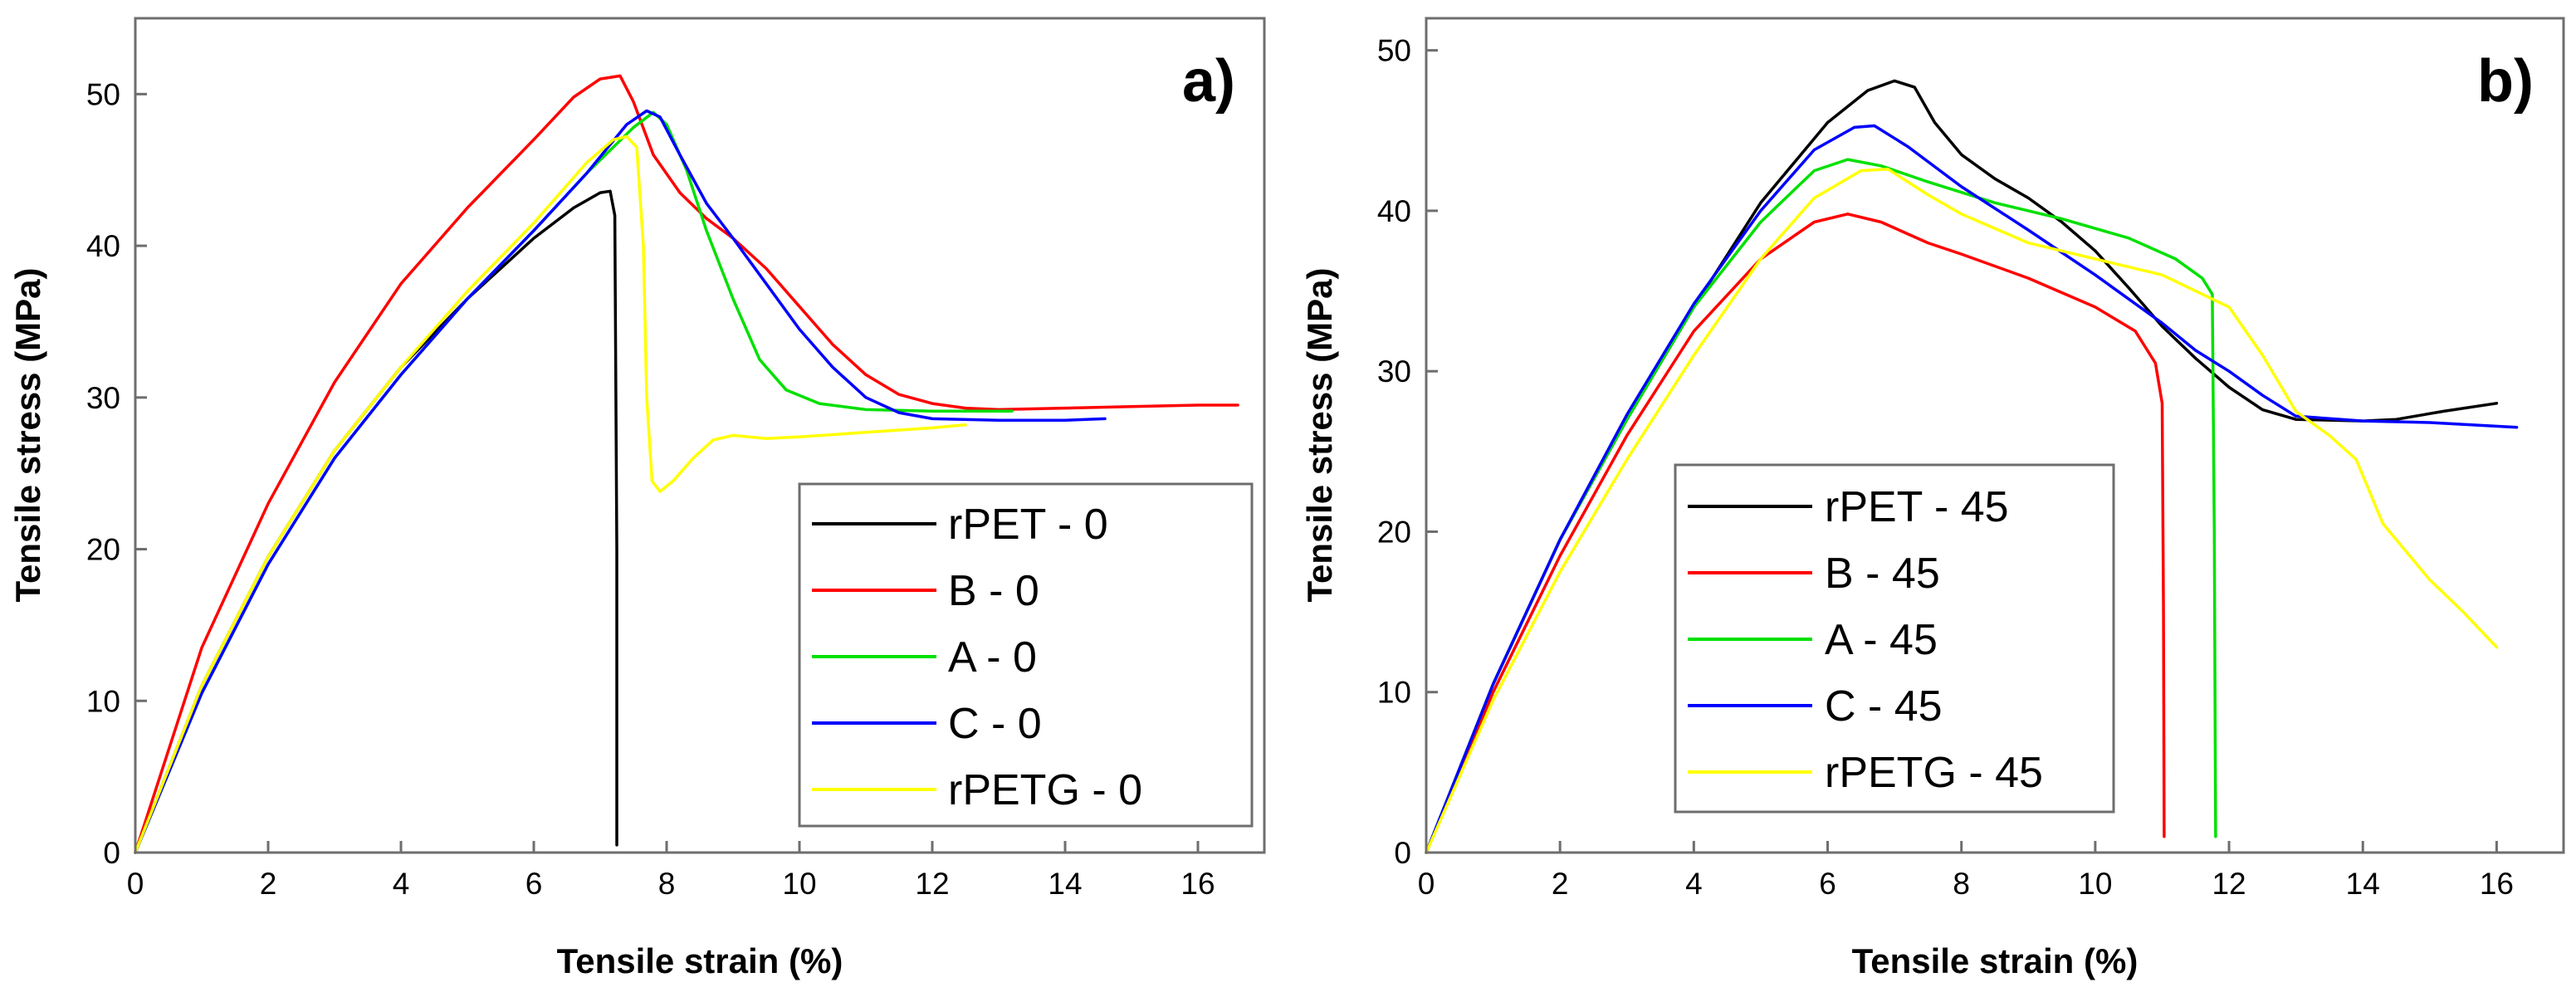 Image resolution: width=2576 pixels, height=997 pixels. Describe the element at coordinates (103, 246) in the screenshot. I see `y-tick-label-a-4: 40` at that location.